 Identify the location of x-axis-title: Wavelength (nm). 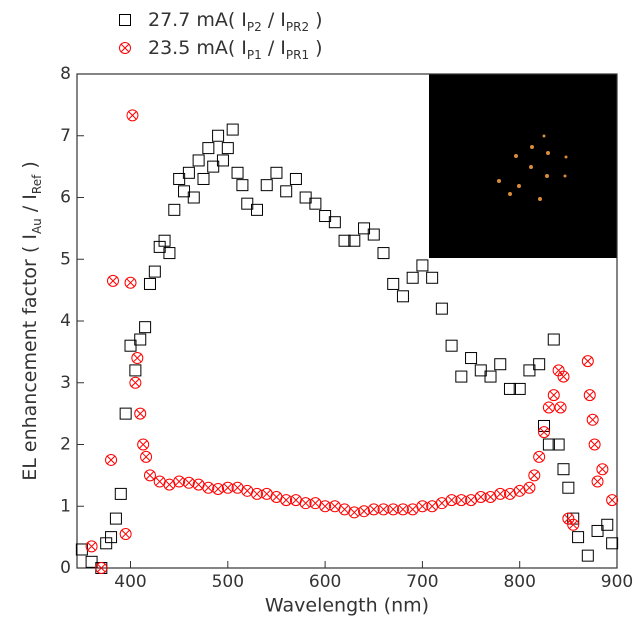
(347, 606).